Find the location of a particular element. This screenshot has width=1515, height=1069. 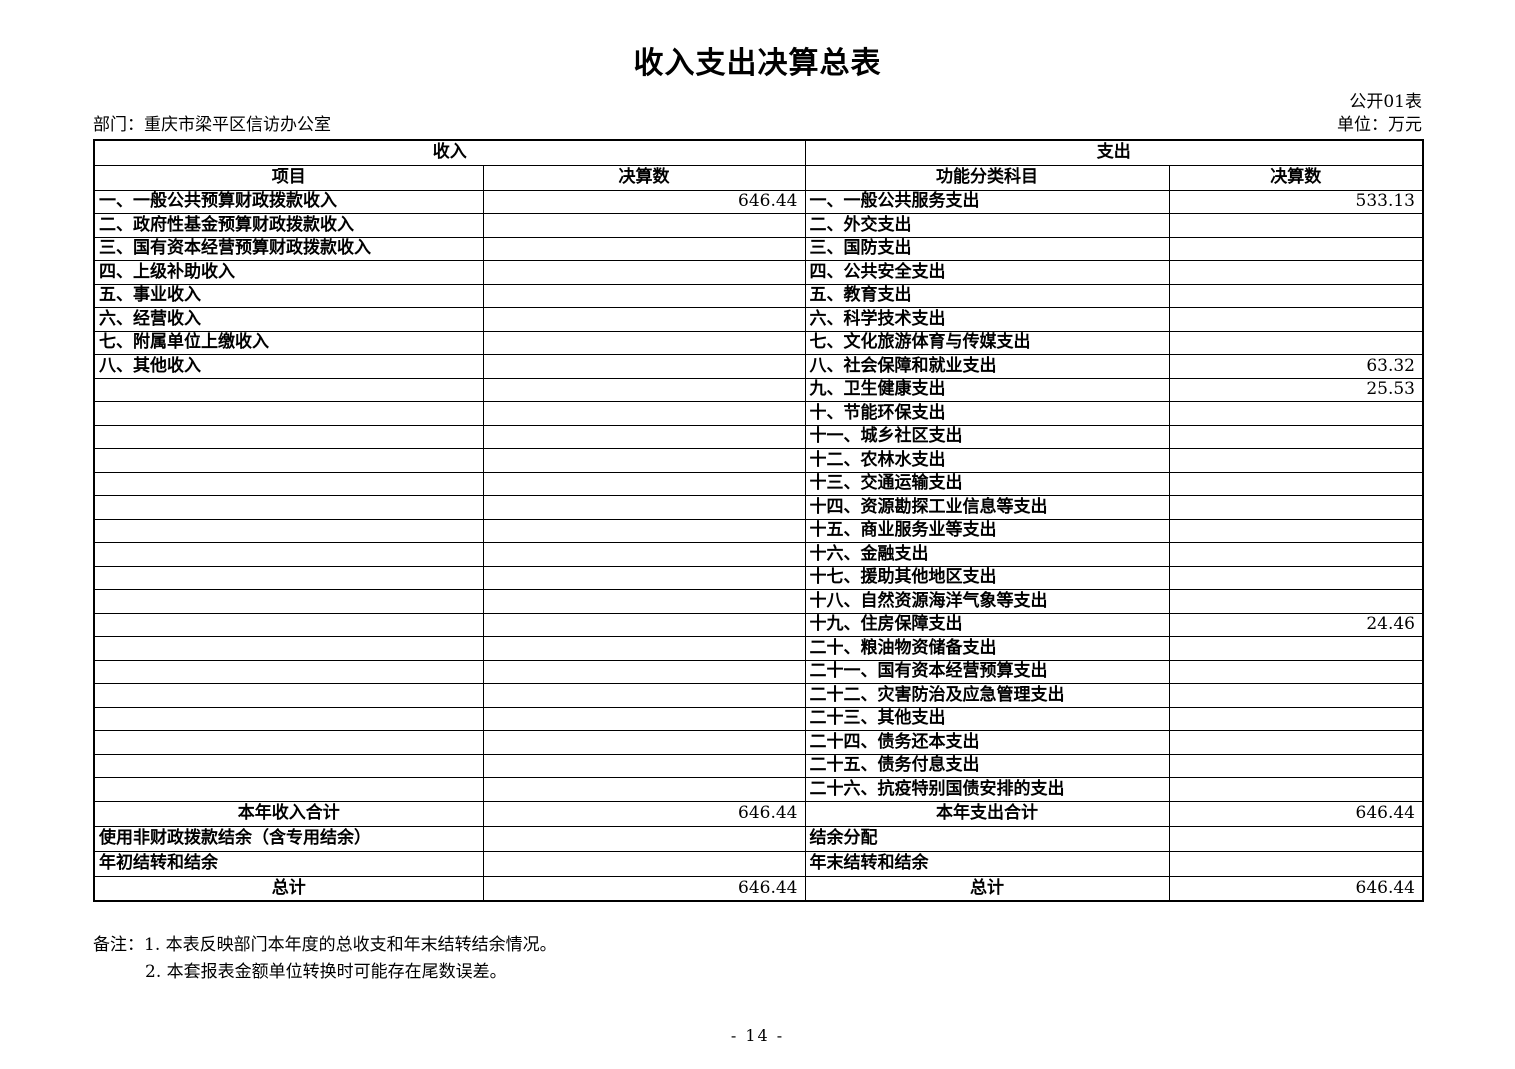

expense-footer-label-cell: 年末结转和结余 is located at coordinates (987, 863).